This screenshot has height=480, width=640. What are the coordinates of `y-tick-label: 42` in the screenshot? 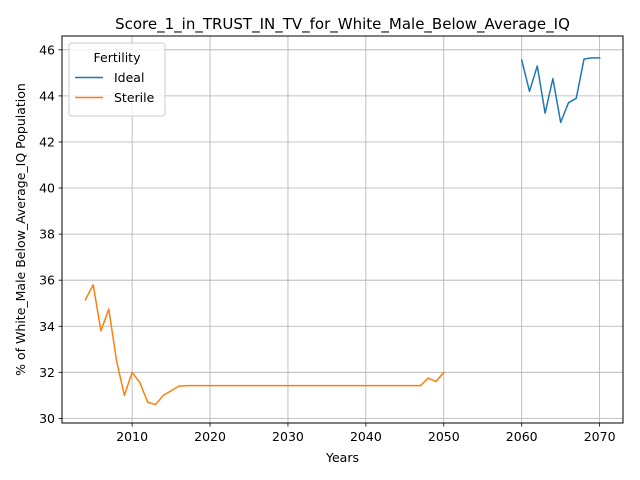 It's located at (47, 141).